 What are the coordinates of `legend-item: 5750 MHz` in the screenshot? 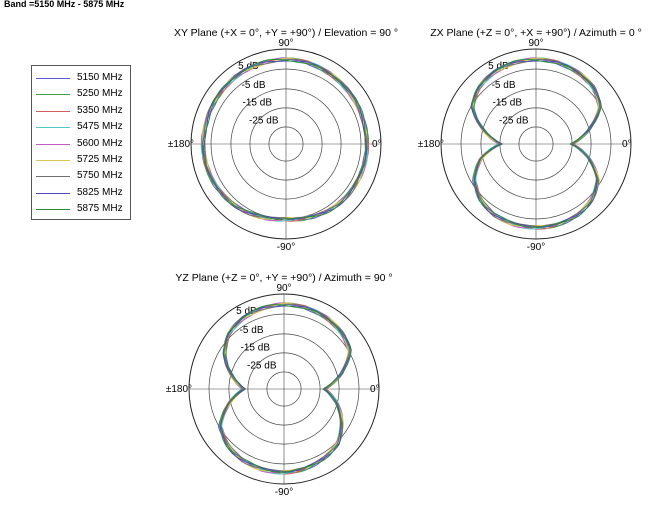 It's located at (81, 176).